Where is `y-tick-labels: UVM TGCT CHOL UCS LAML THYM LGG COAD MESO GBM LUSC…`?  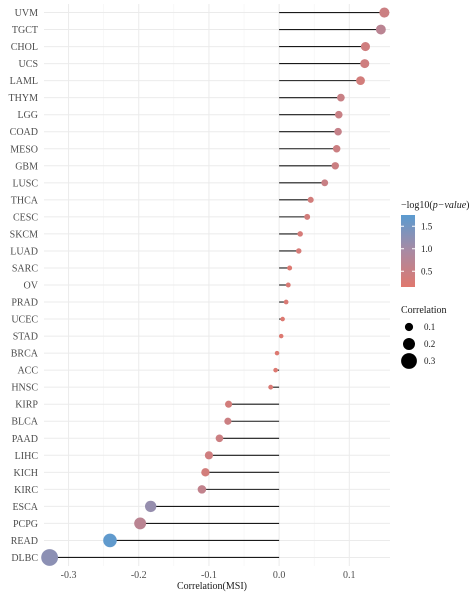 y-tick-labels: UVM TGCT CHOL UCS LAML THYM LGG COAD MESO GBM LUSC… is located at coordinates (24, 286).